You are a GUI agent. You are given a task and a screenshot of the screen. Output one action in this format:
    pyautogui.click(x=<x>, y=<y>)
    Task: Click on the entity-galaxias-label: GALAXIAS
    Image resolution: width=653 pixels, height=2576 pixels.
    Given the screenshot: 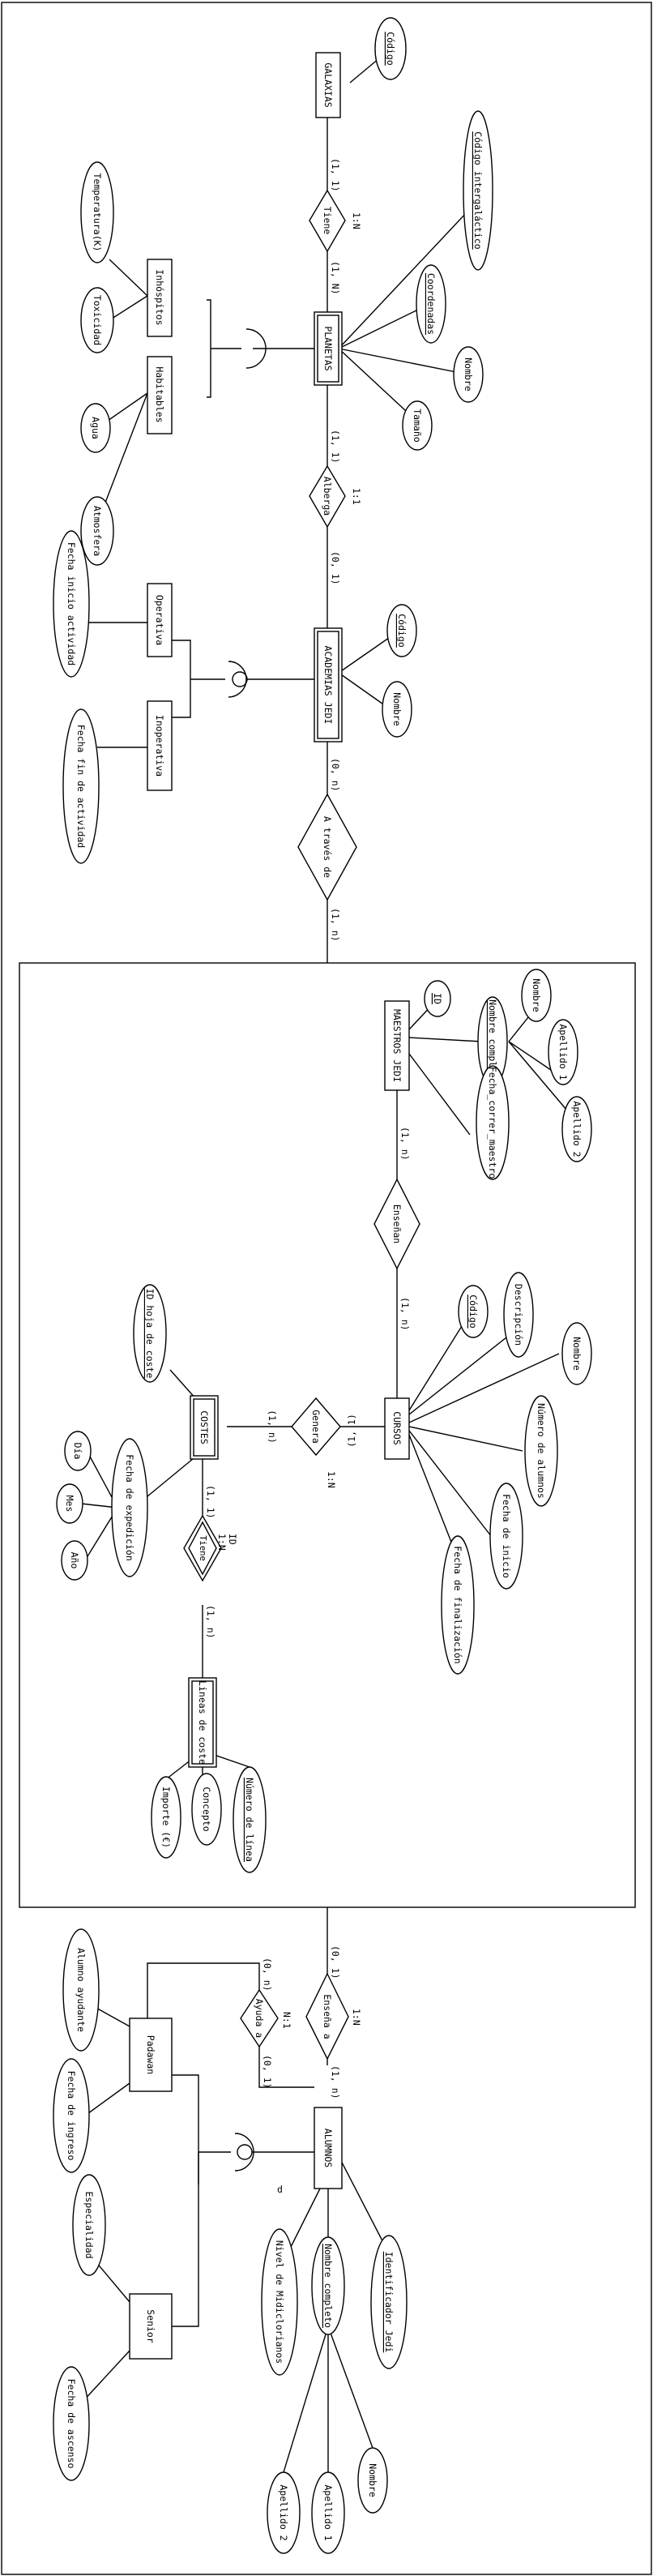 What is the action you would take?
    pyautogui.click(x=328, y=84)
    